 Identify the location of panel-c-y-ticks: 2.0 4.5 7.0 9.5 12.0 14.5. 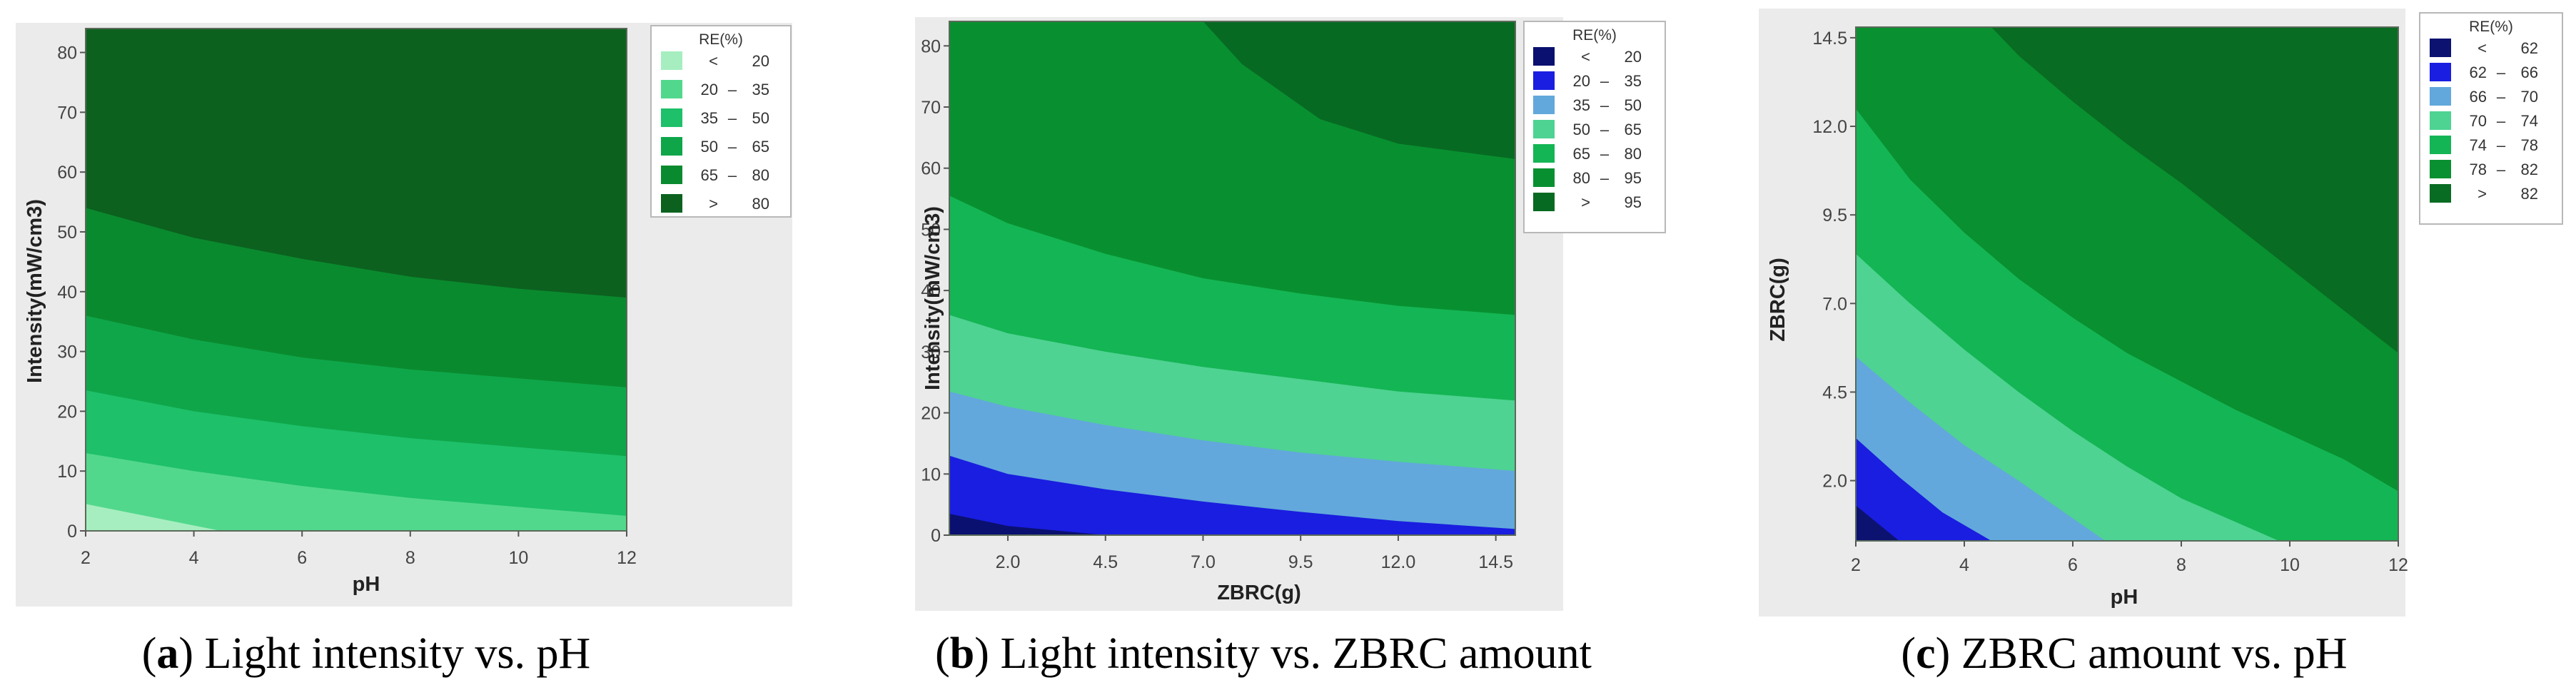
(1834, 260).